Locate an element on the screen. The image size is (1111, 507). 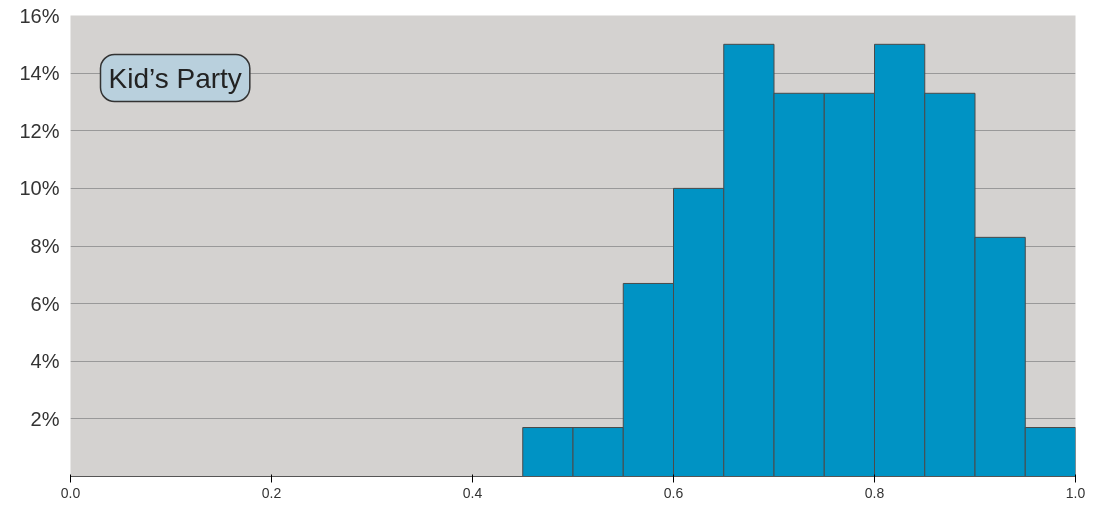
x-tick-label: 0.2 is located at coordinates (271, 492).